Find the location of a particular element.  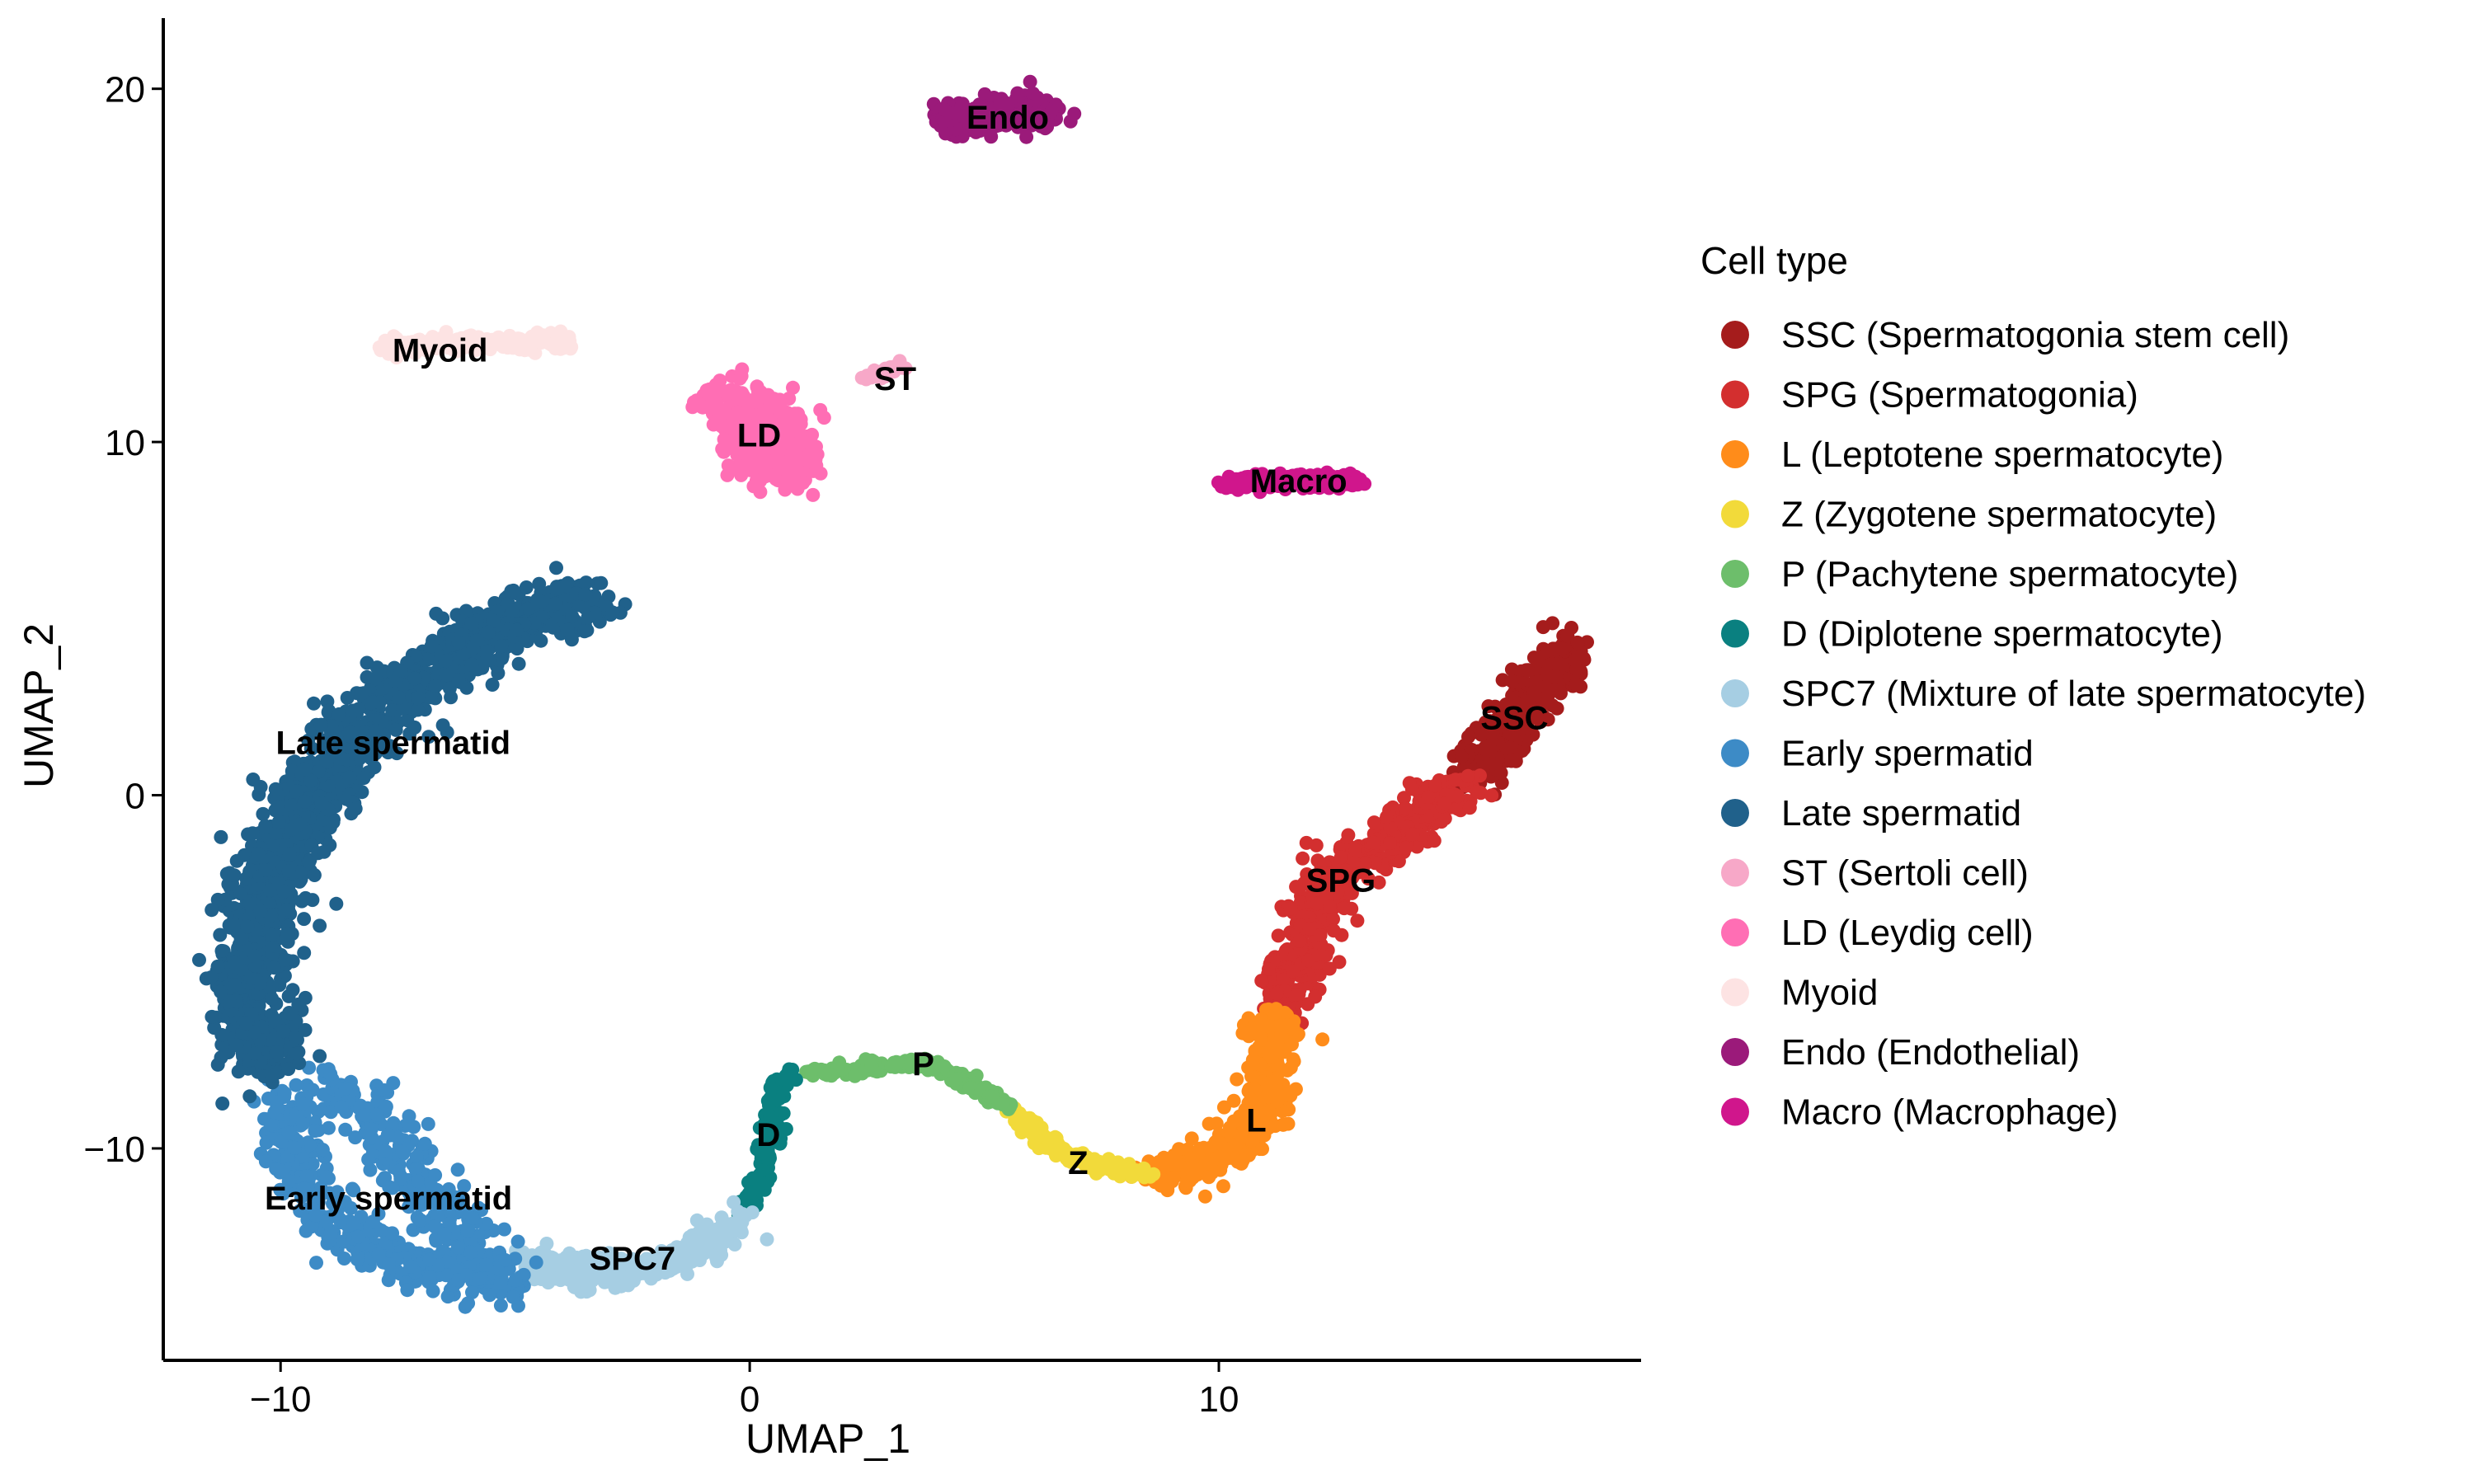

series-SSC is located at coordinates (1514, 709).